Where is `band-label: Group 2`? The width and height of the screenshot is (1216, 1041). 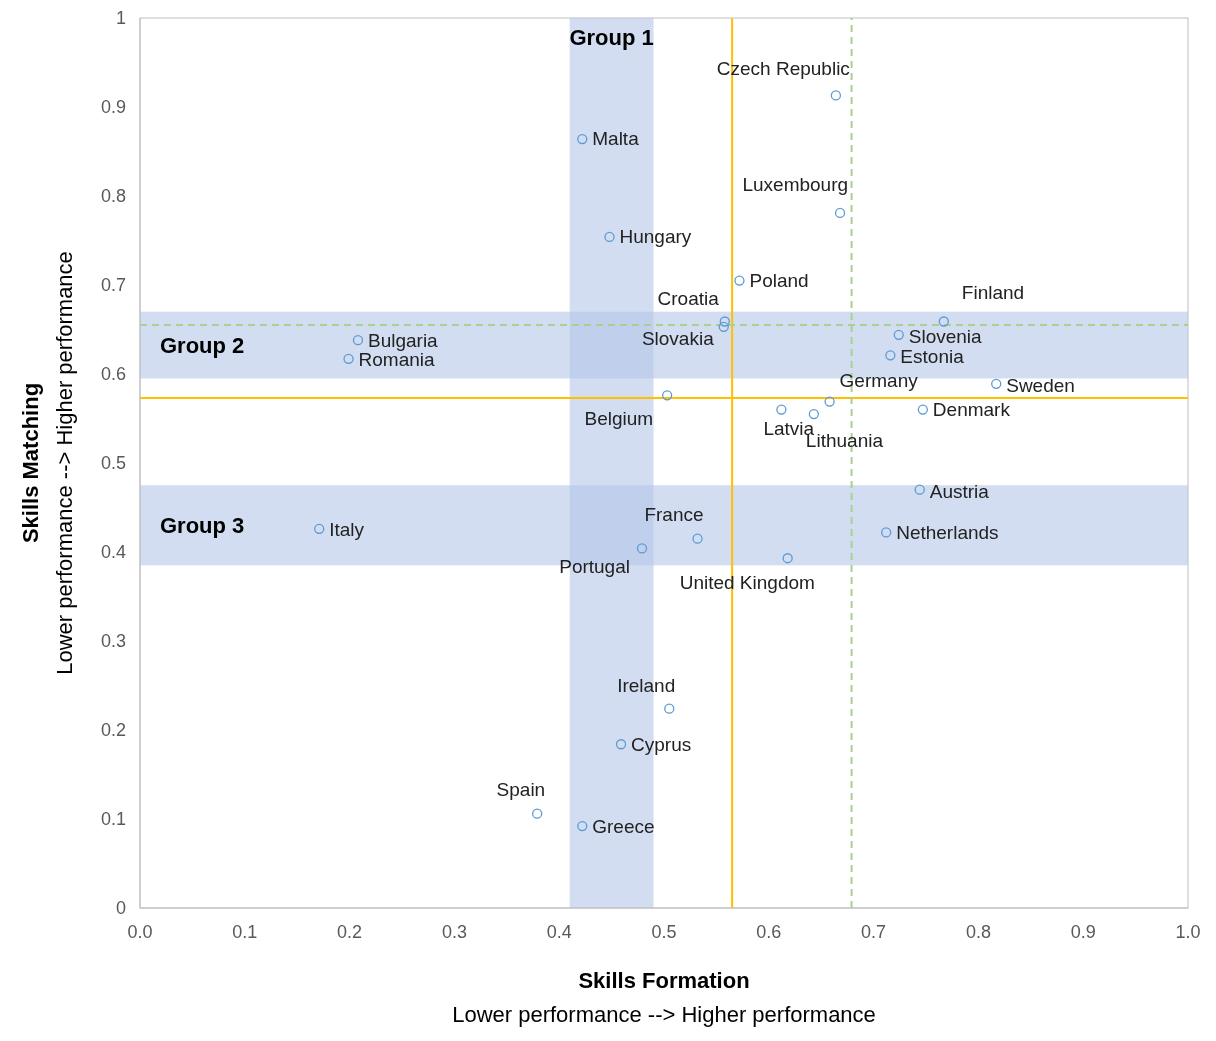 band-label: Group 2 is located at coordinates (202, 346).